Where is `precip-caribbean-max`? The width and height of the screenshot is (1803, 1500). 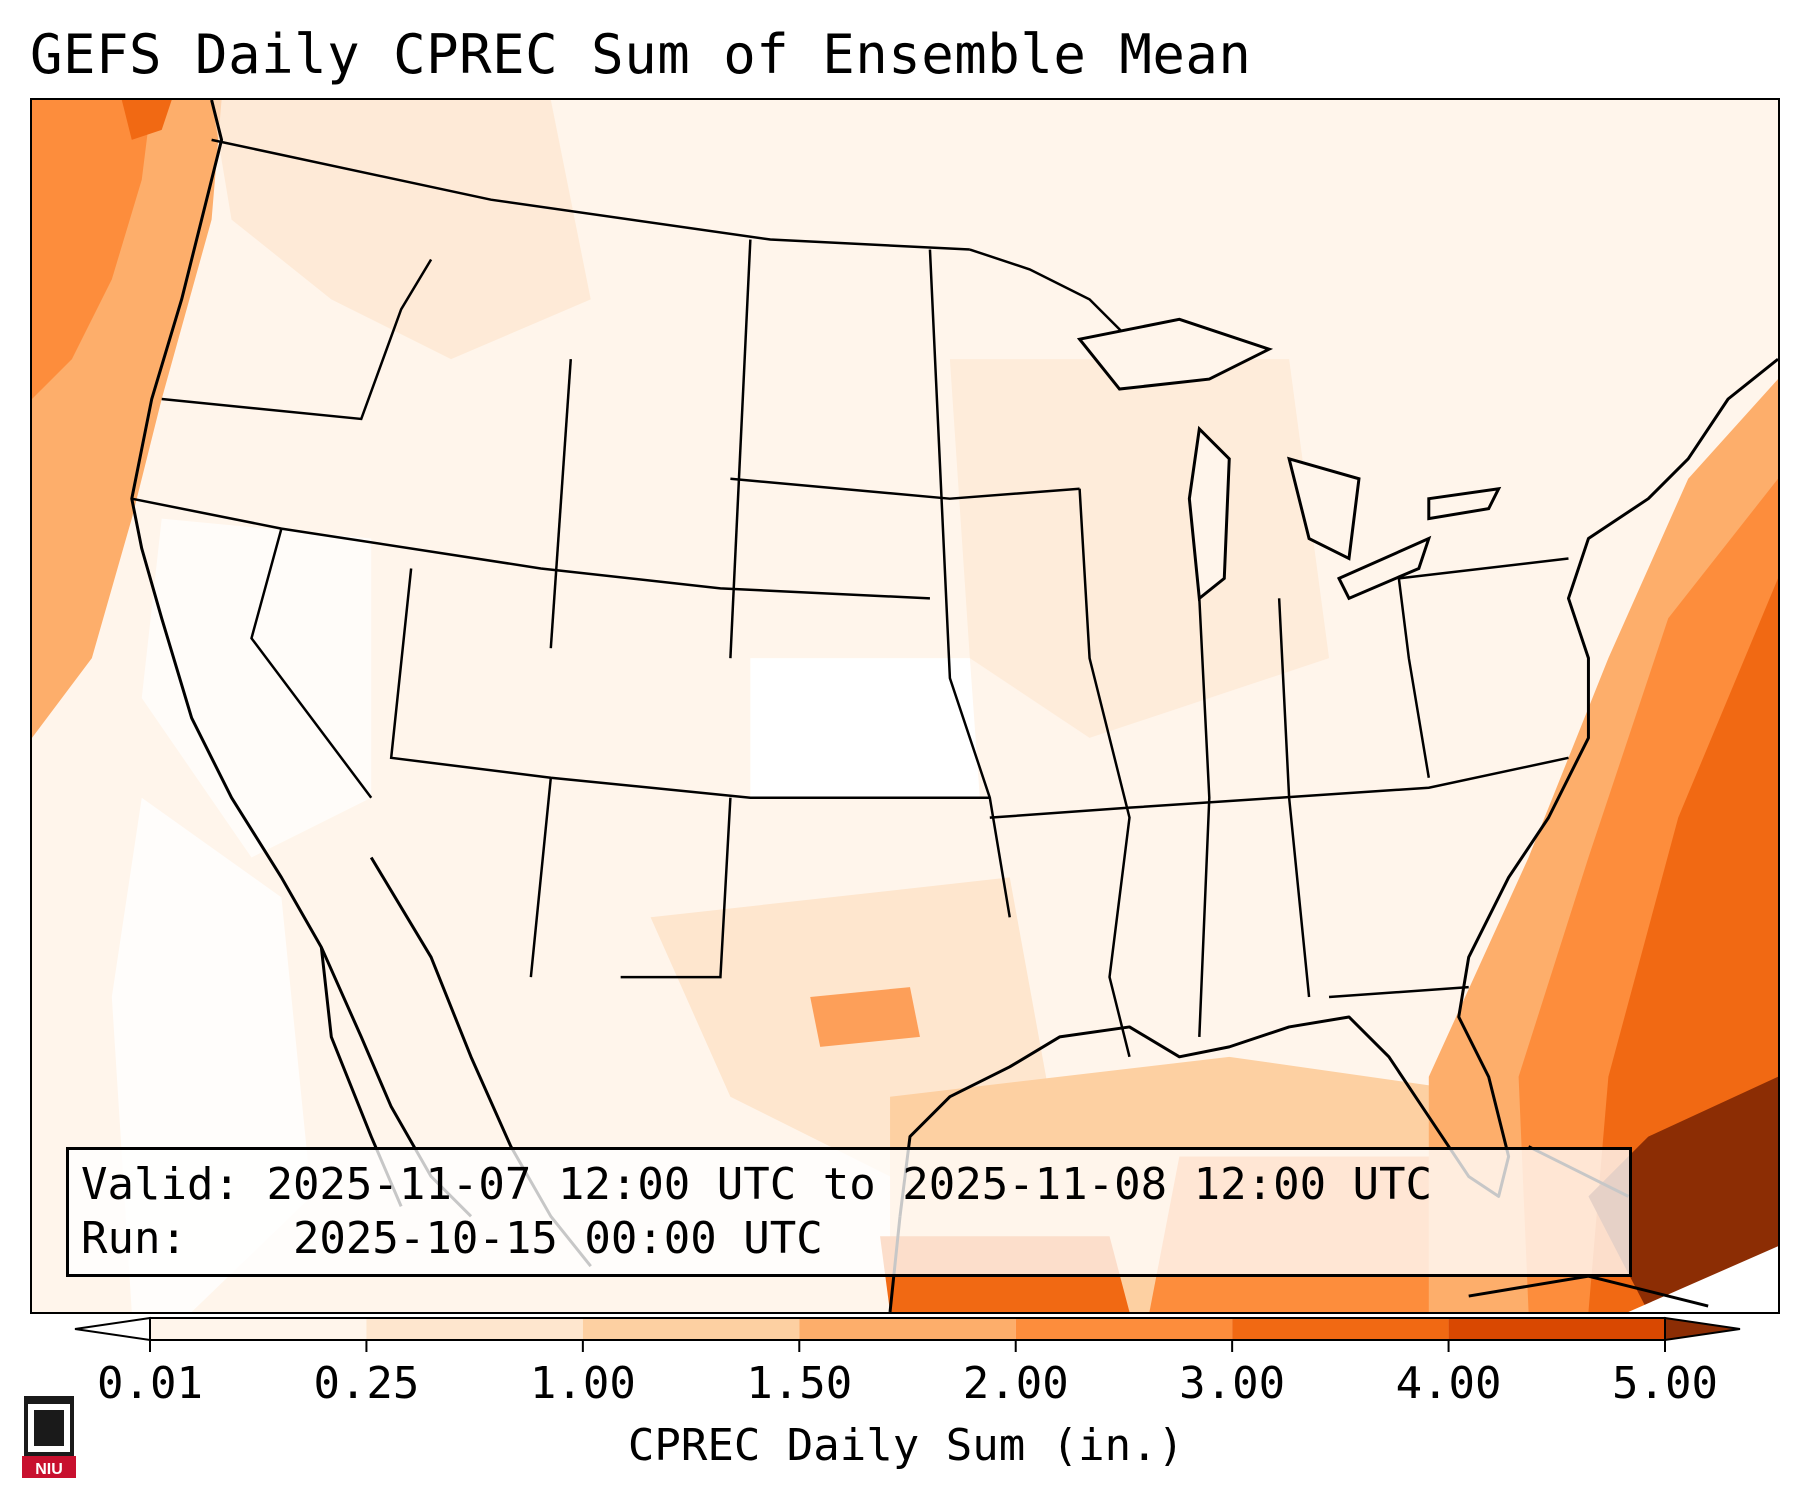 precip-caribbean-max is located at coordinates (1683, 1194).